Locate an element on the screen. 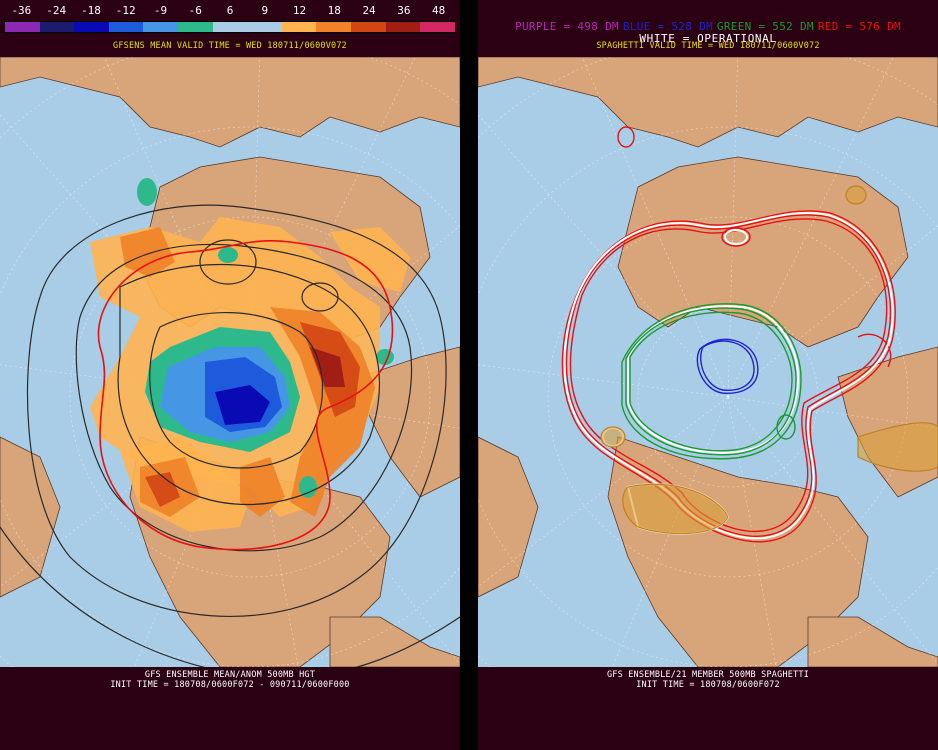  colorbar-label: 12 is located at coordinates (299, 10).